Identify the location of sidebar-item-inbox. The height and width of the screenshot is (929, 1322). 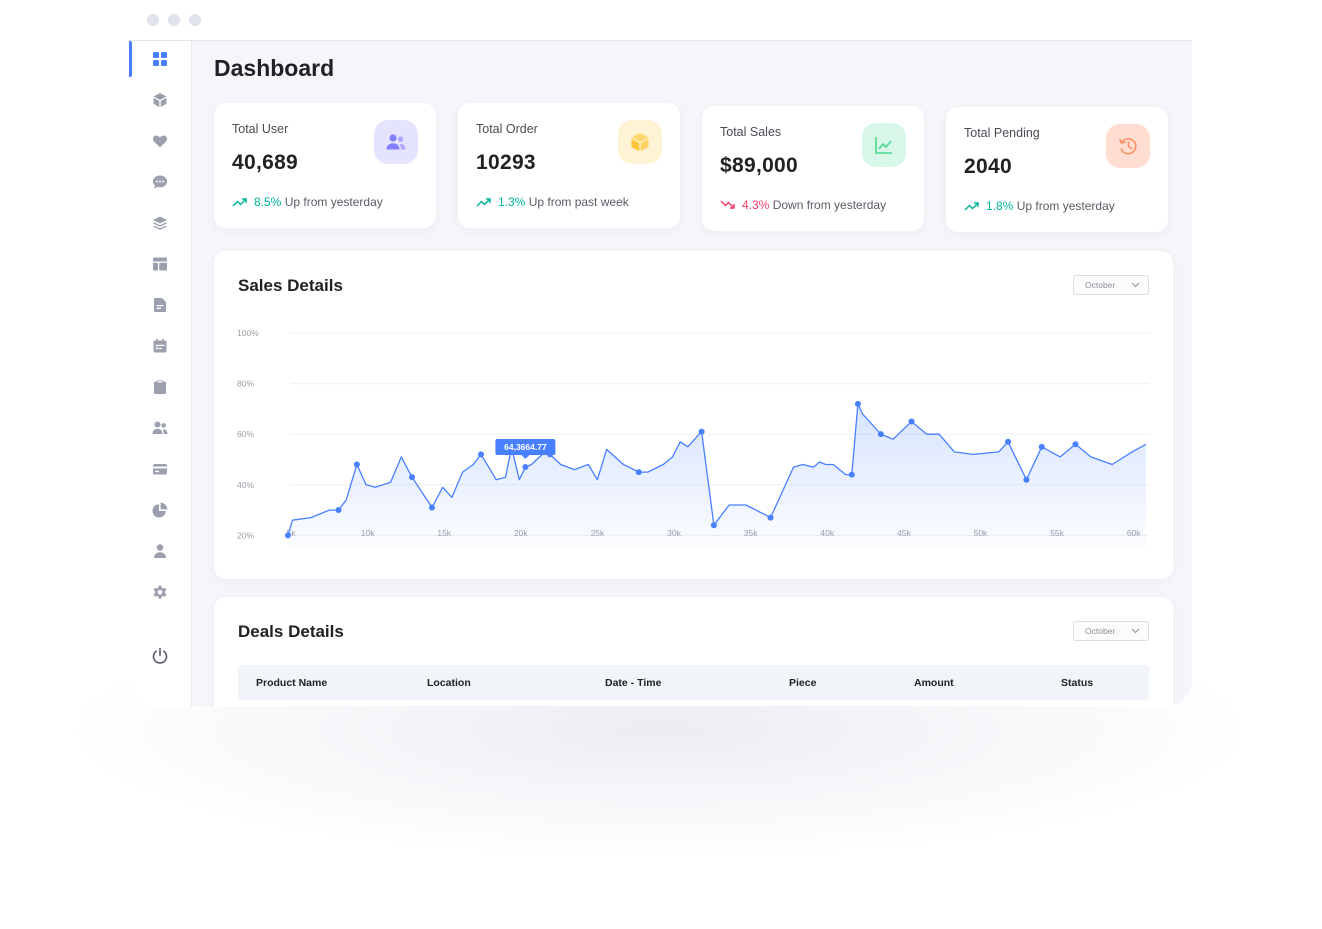
(160, 182).